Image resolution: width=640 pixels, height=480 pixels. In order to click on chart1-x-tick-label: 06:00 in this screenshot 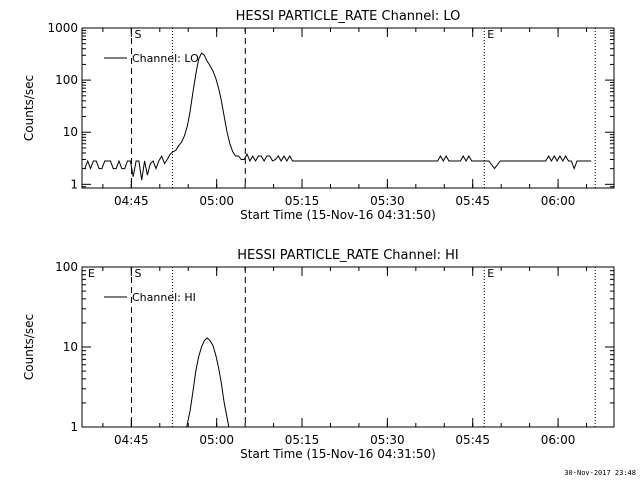, I will do `click(558, 201)`.